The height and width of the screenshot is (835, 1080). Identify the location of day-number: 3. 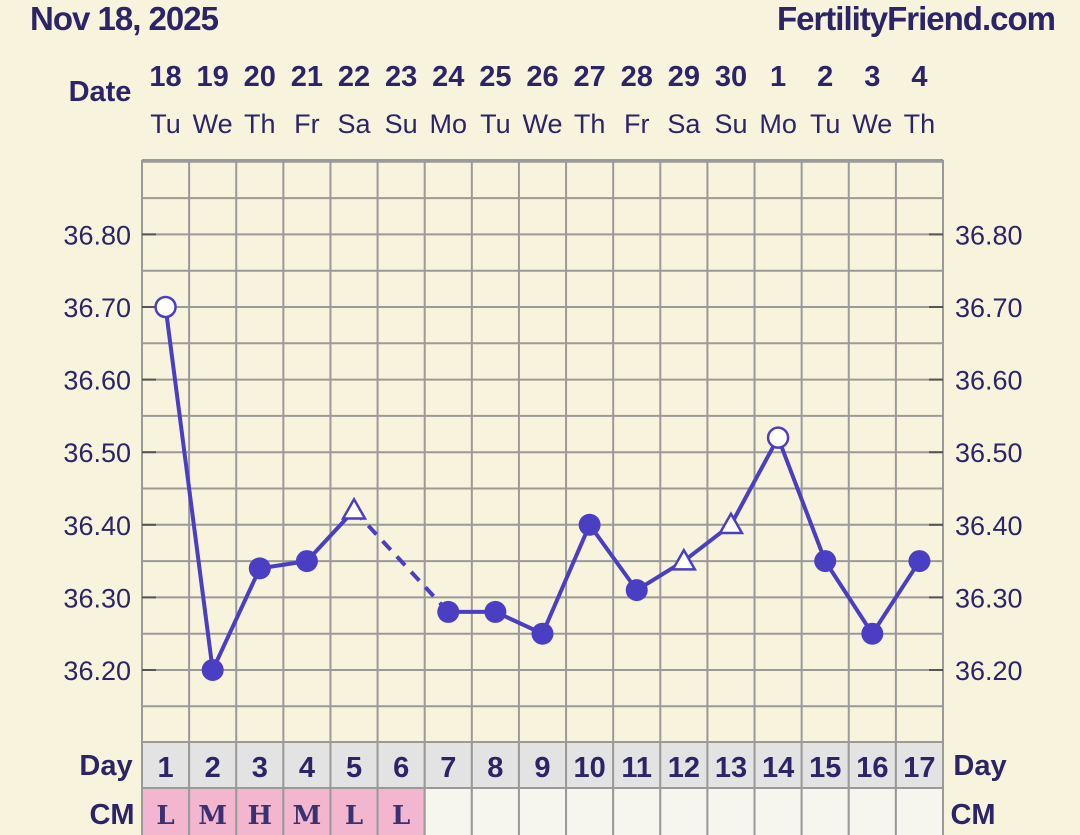
(260, 768).